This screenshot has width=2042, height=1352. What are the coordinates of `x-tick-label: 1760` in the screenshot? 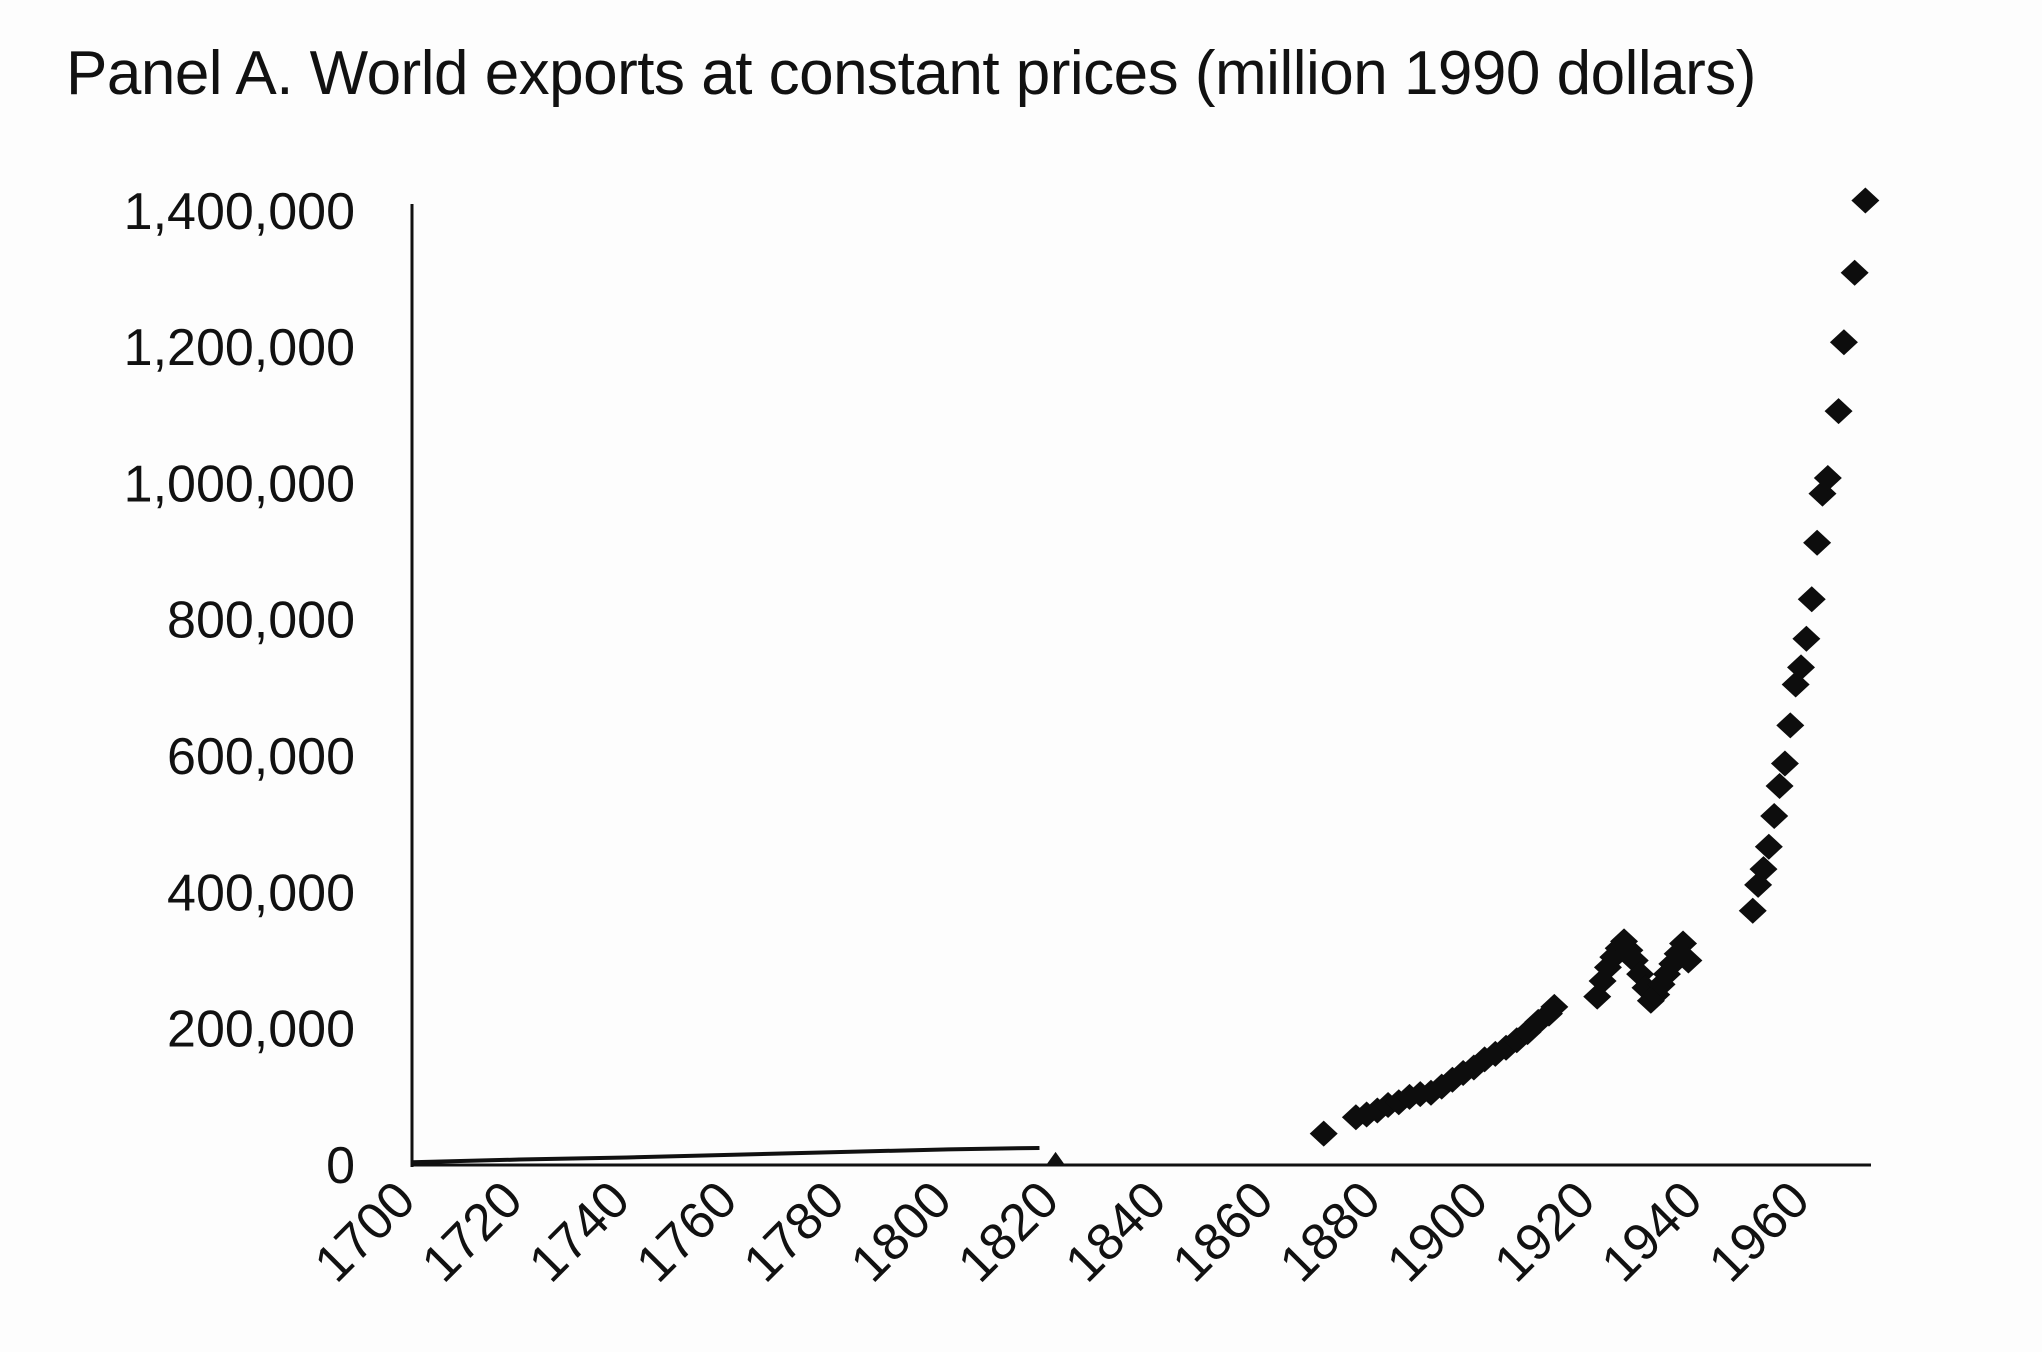 It's located at (686, 1231).